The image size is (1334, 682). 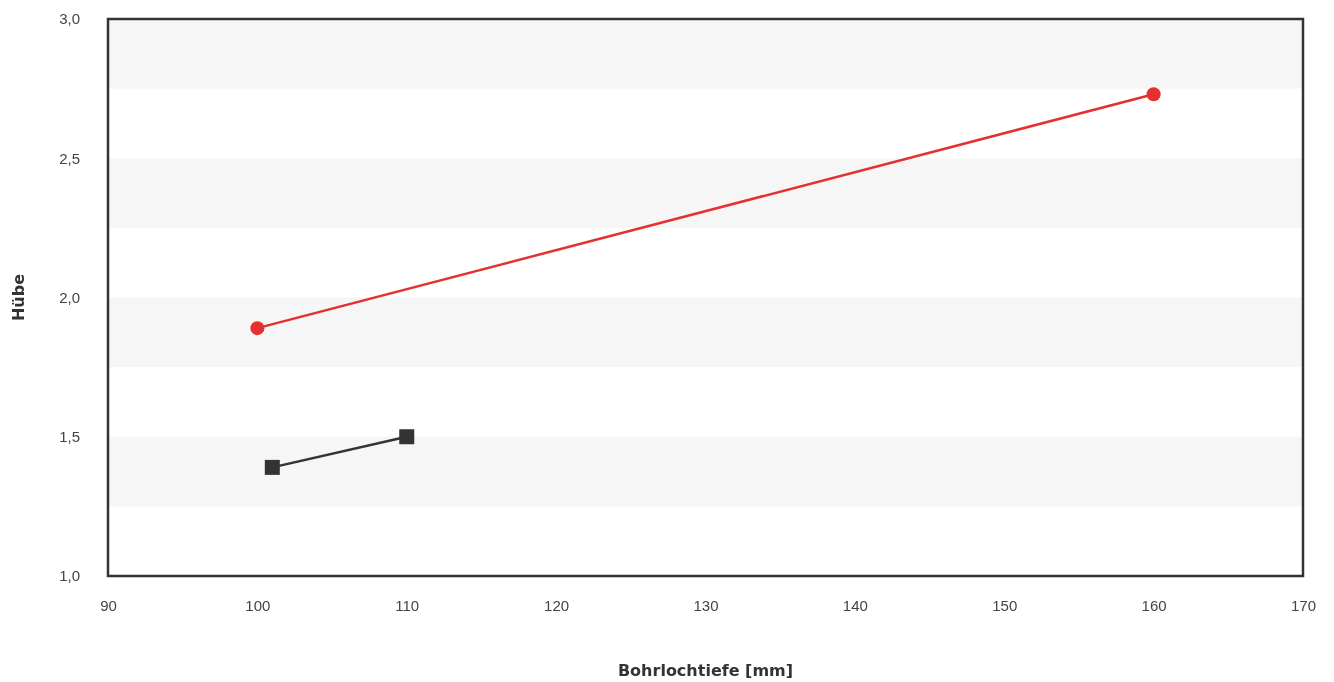 What do you see at coordinates (18, 297) in the screenshot?
I see `y-axis-title: Hübe` at bounding box center [18, 297].